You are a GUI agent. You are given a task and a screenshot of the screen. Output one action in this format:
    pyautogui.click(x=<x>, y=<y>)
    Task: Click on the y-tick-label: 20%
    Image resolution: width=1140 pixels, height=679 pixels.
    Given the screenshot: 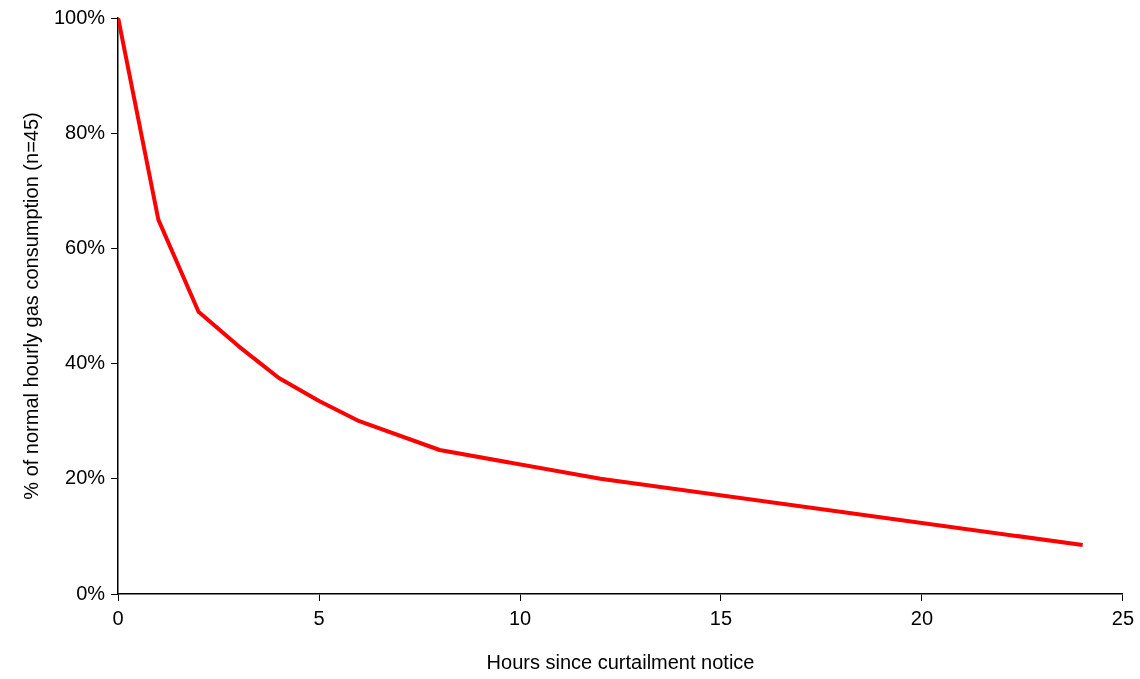 What is the action you would take?
    pyautogui.click(x=85, y=477)
    